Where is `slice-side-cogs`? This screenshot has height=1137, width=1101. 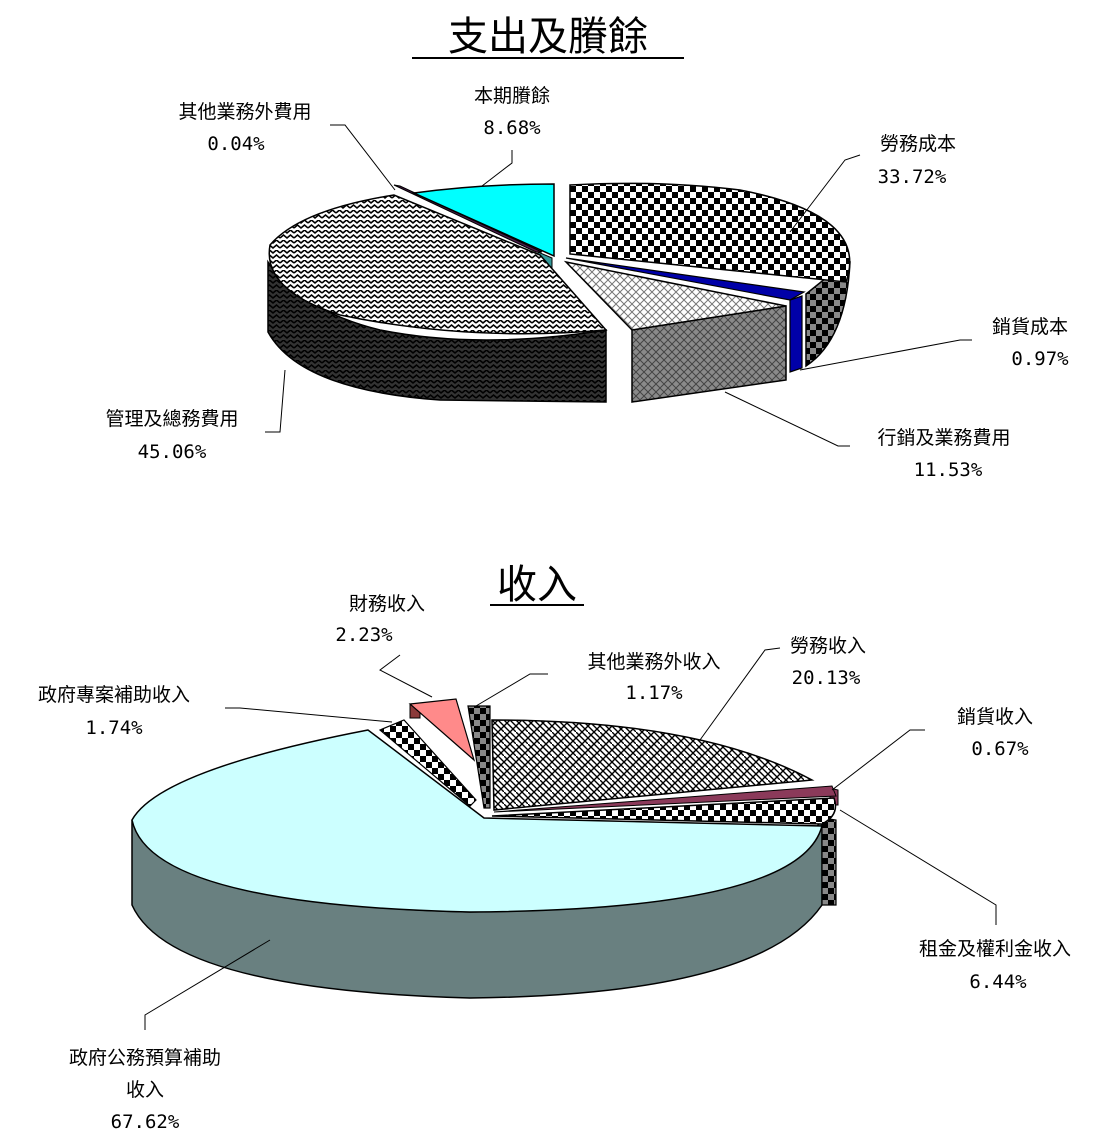 slice-side-cogs is located at coordinates (796, 334).